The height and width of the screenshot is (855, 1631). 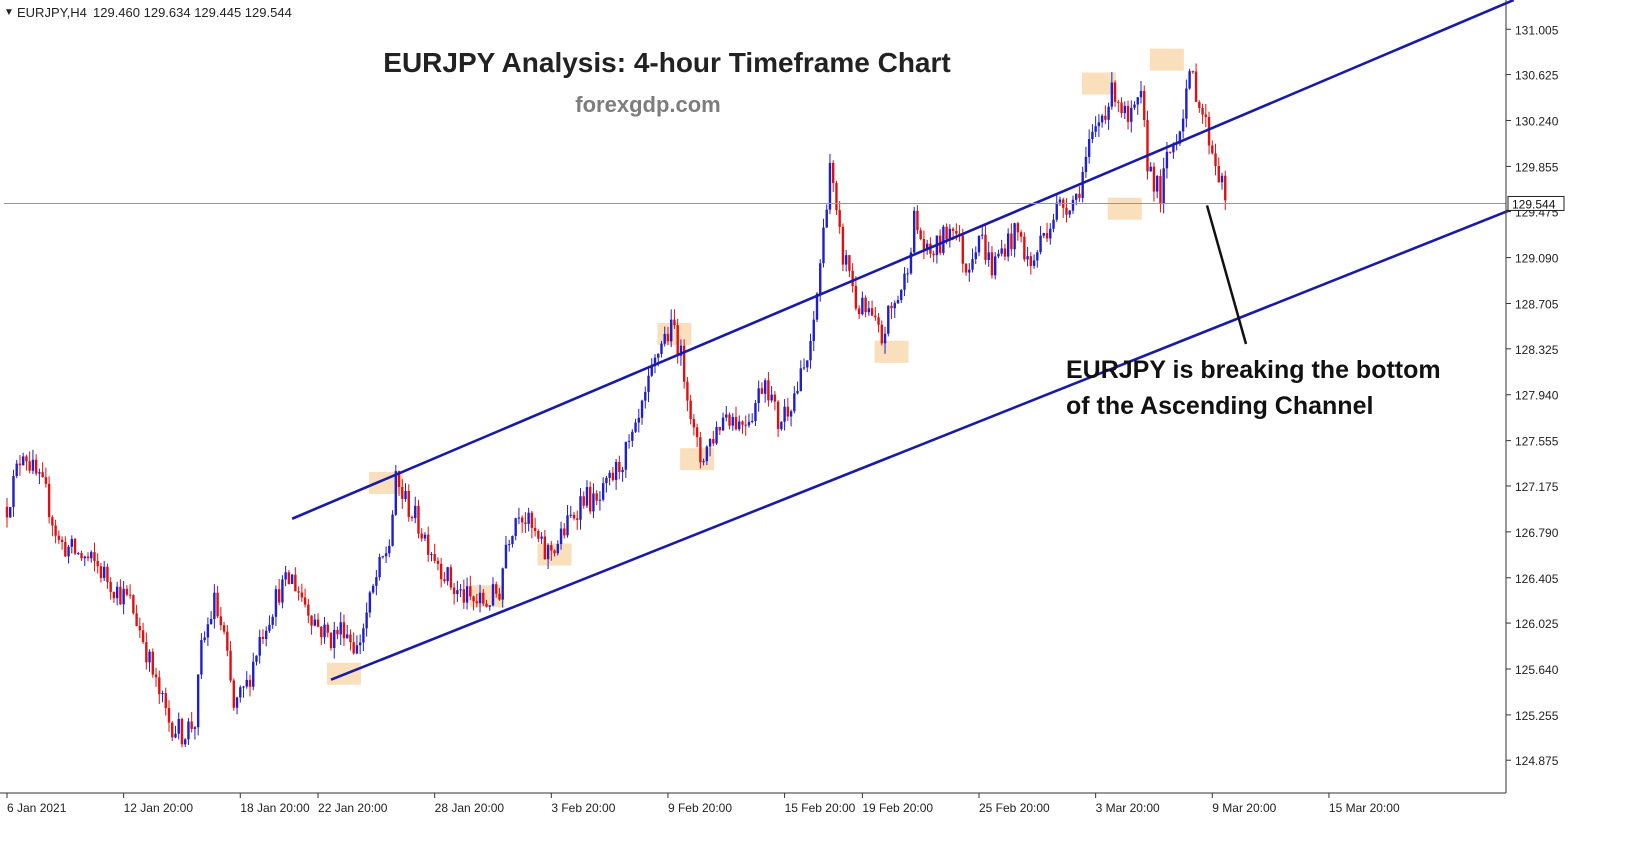 I want to click on chart-symbol: EURJPY,H4, so click(x=52, y=12).